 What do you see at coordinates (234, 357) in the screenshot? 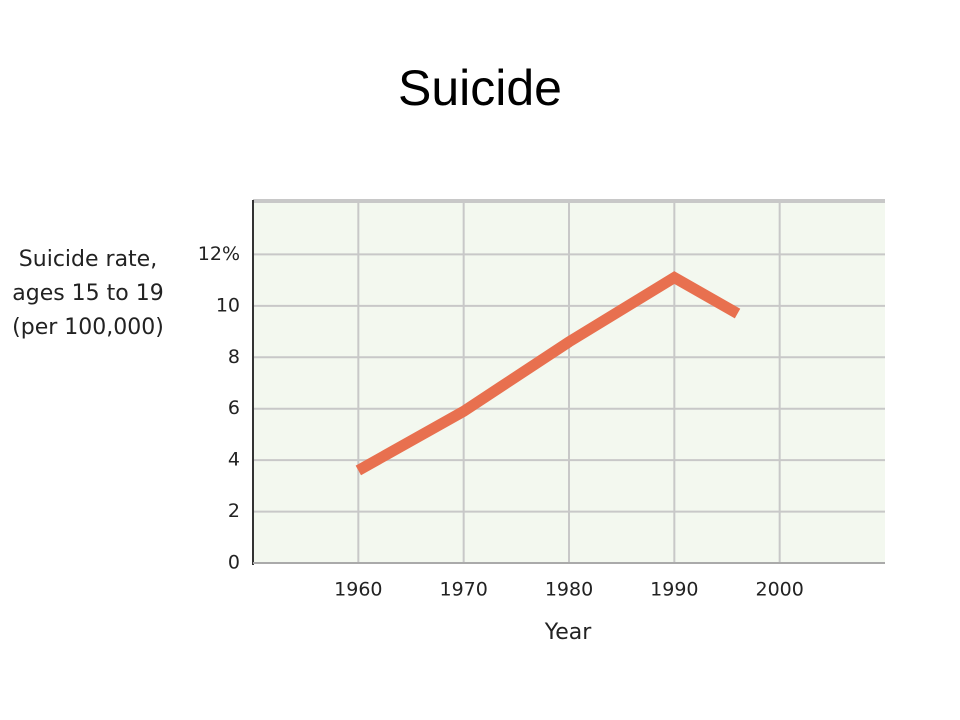
I see `y-tick-label: 8` at bounding box center [234, 357].